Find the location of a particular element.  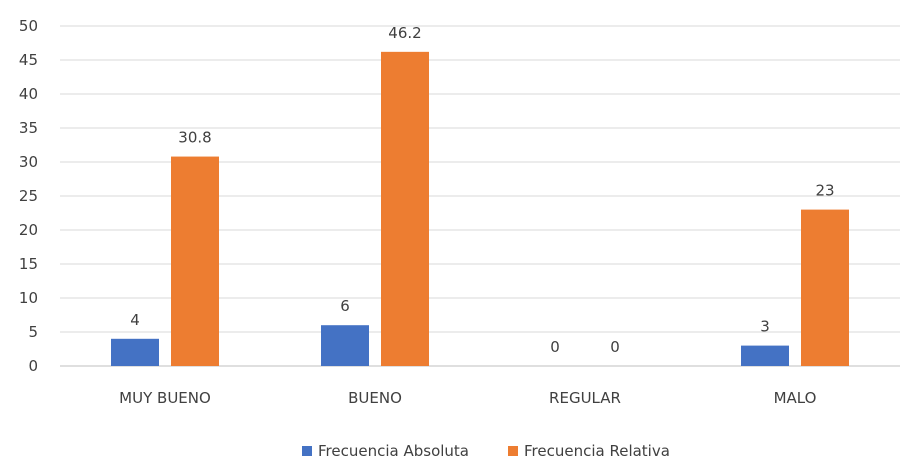

x-category-label: BUENO is located at coordinates (375, 398).